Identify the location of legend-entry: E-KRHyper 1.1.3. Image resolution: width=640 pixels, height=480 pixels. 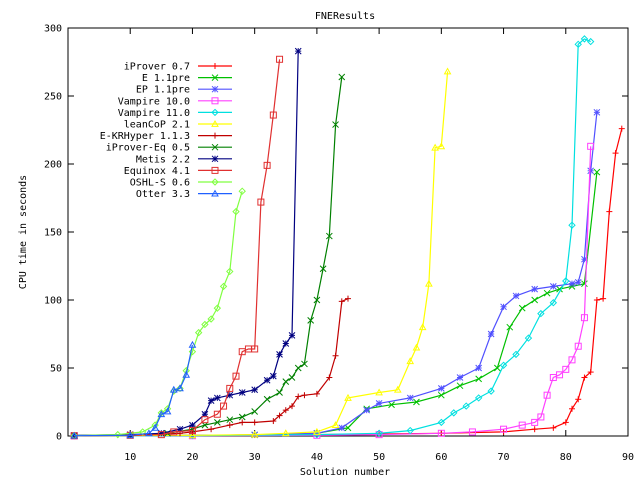
(166, 136).